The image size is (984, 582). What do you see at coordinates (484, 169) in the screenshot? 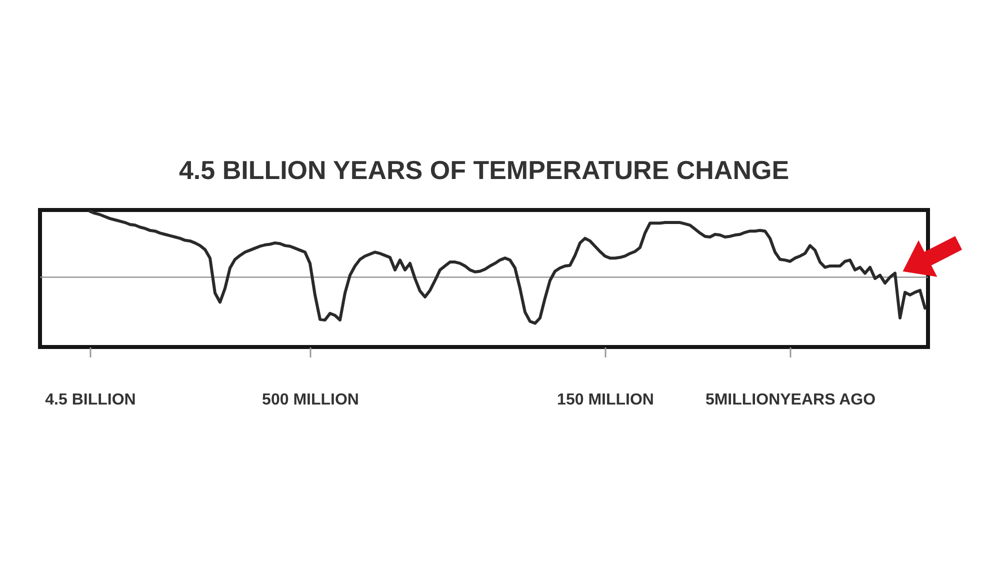
I see `chart-title: 4.5 BILLION YEARS OF TEMPERATURE CHANGE` at bounding box center [484, 169].